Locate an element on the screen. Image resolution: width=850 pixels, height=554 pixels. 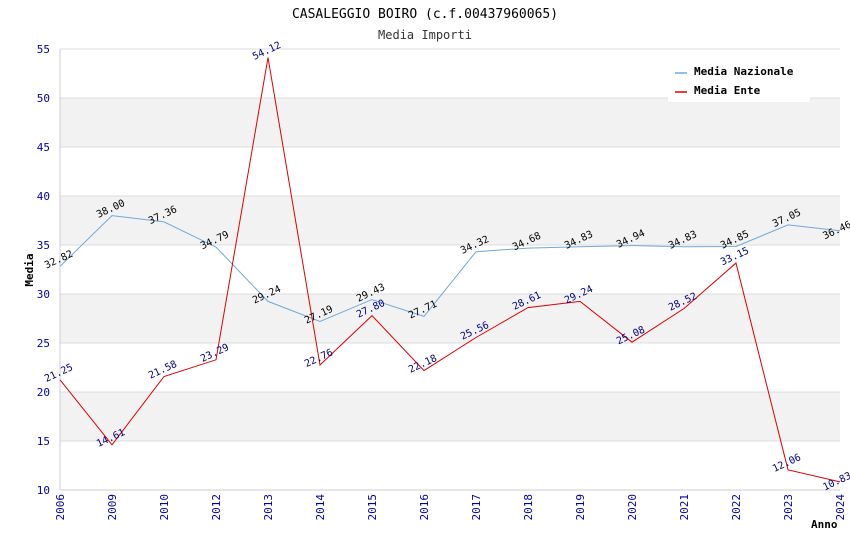
x-tick-label: 2013 is located at coordinates (268, 507).